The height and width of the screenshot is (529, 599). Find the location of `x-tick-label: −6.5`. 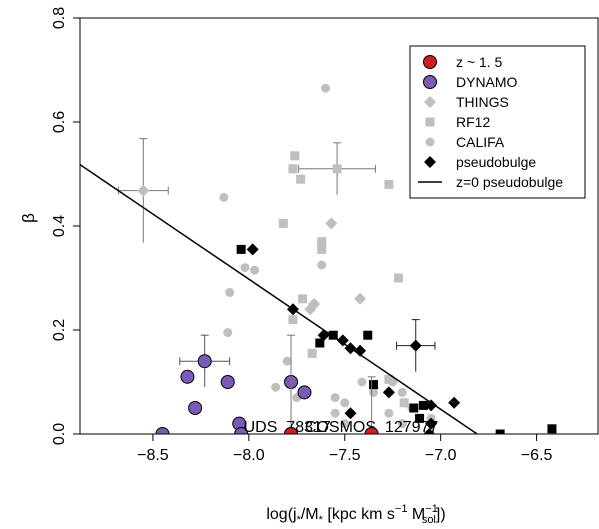

x-tick-label: −6.5 is located at coordinates (537, 455).